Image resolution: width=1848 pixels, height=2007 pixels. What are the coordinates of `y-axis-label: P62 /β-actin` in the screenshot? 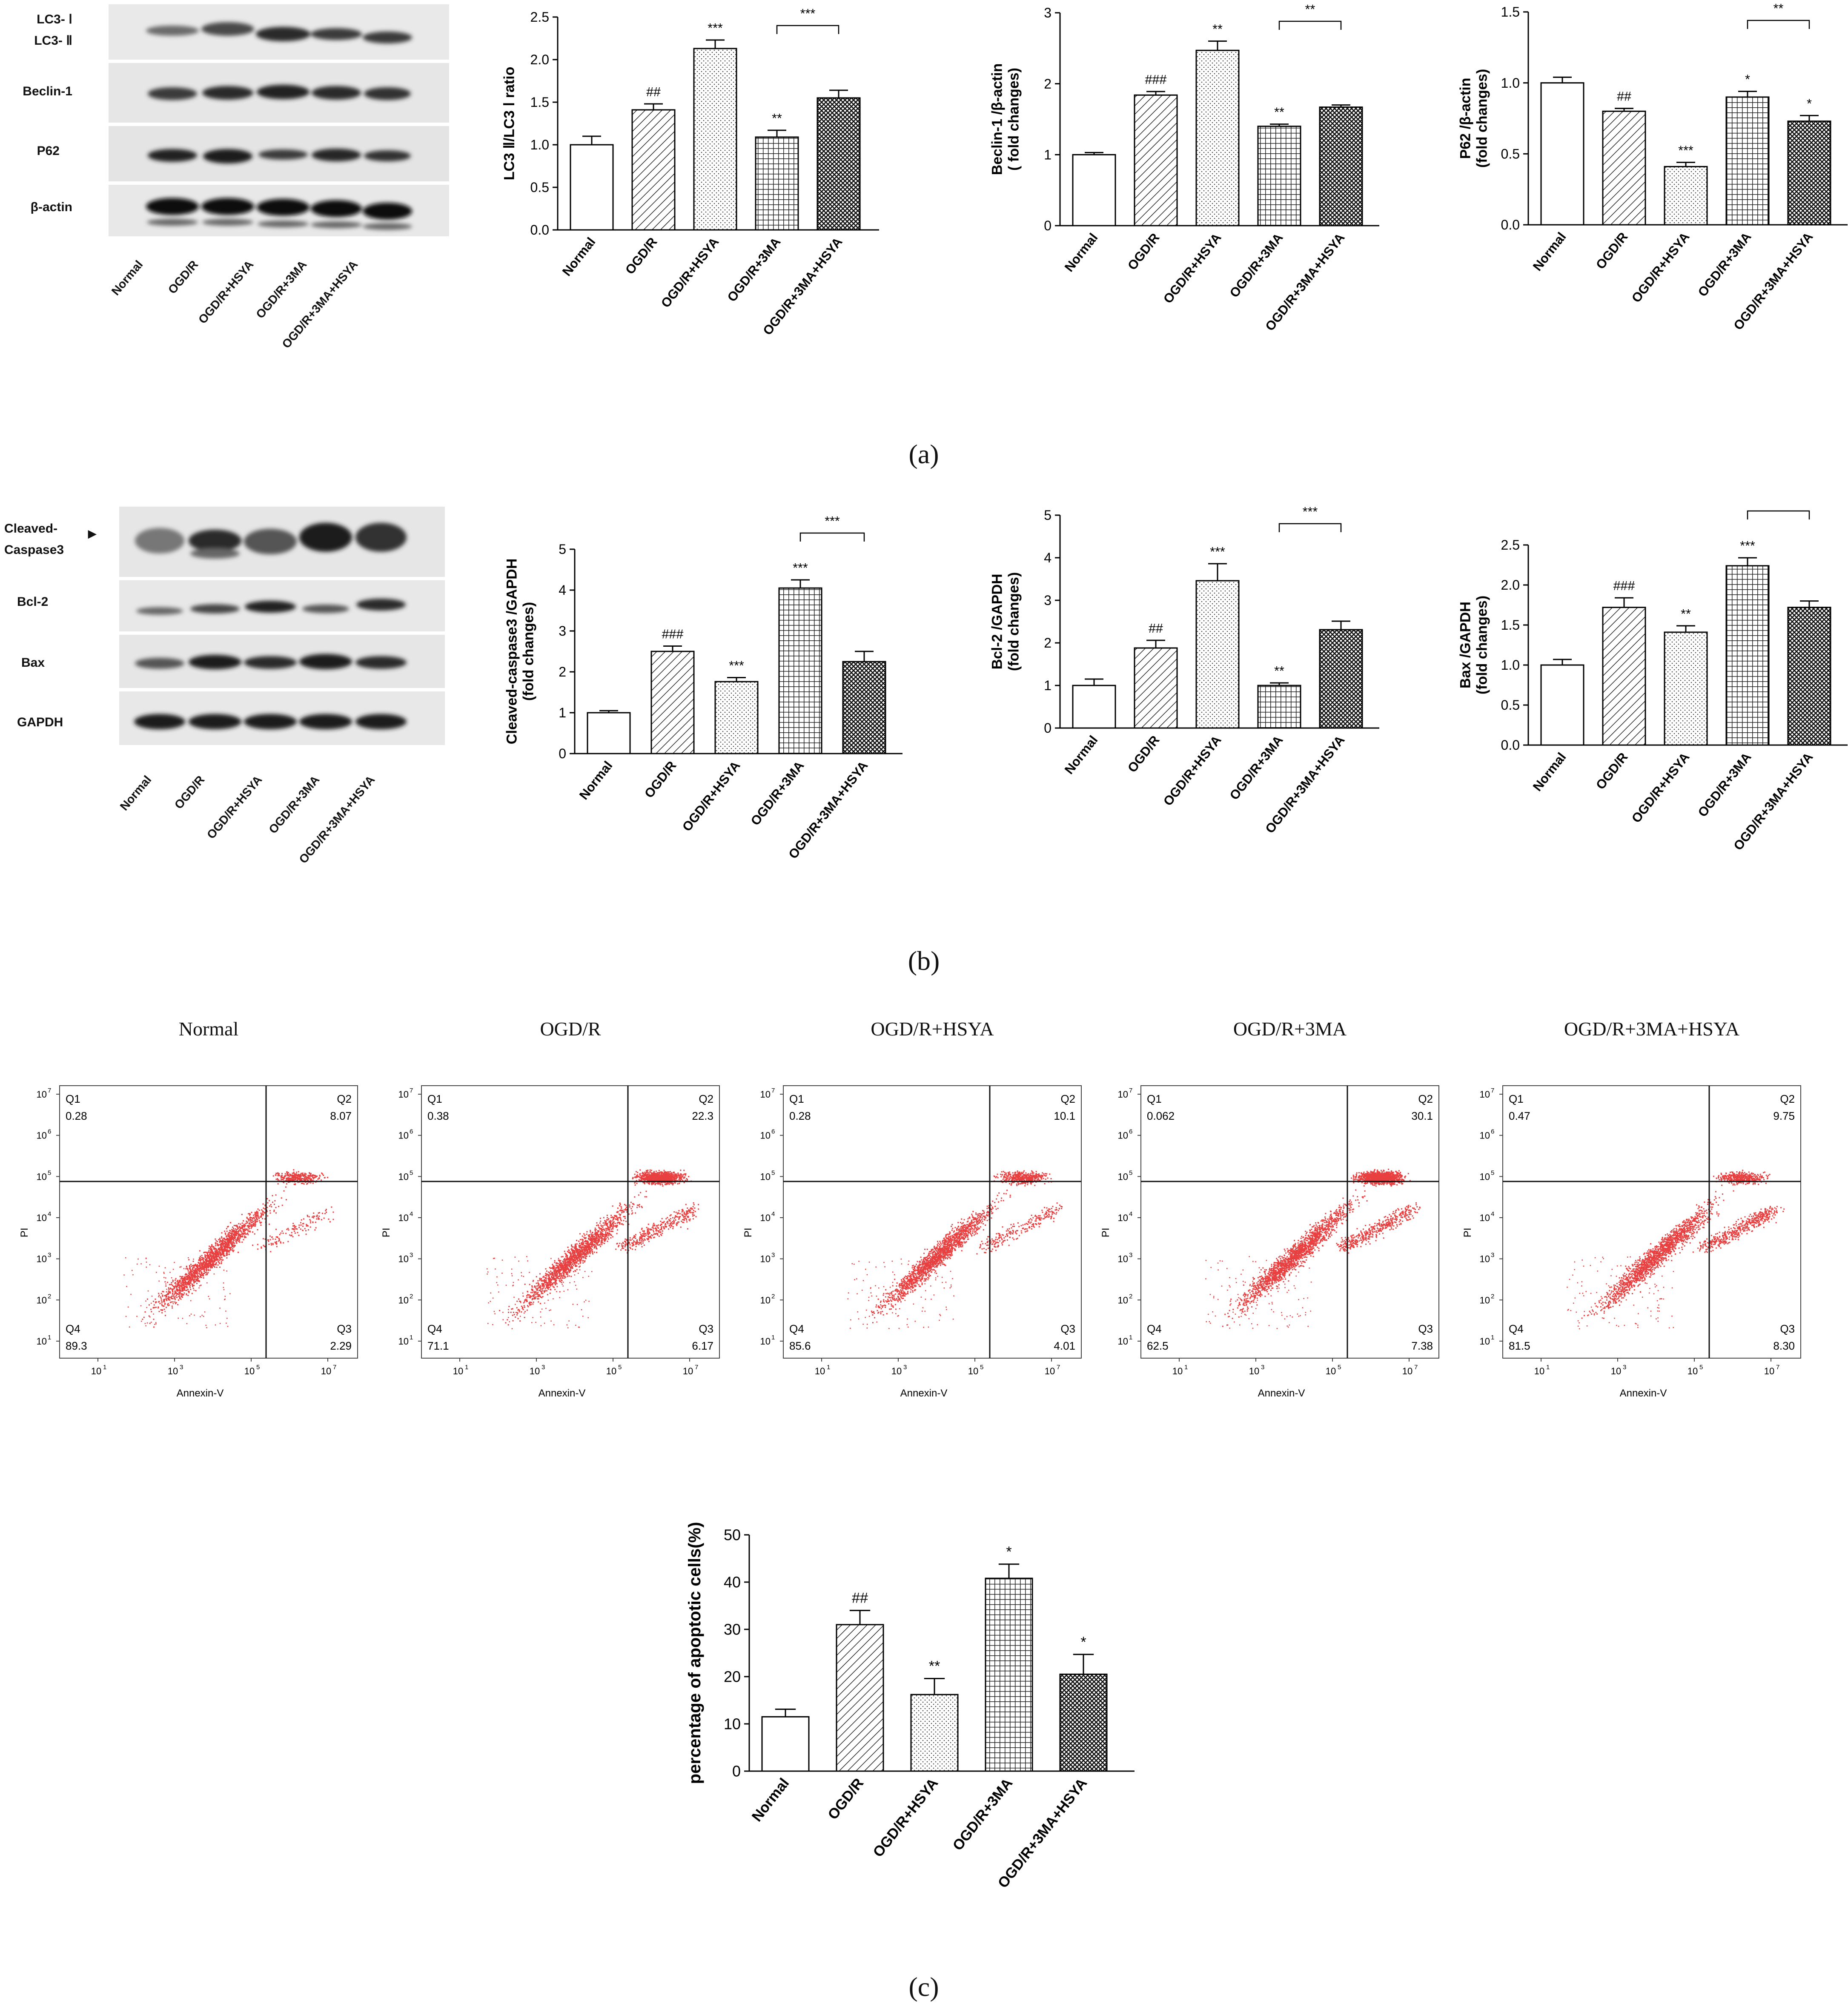 It's located at (1466, 118).